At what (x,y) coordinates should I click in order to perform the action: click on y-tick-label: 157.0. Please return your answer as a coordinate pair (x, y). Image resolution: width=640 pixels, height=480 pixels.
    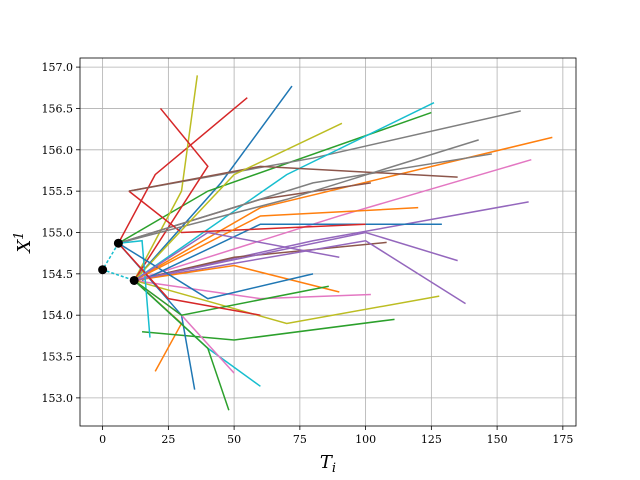
    Looking at the image, I should click on (58, 67).